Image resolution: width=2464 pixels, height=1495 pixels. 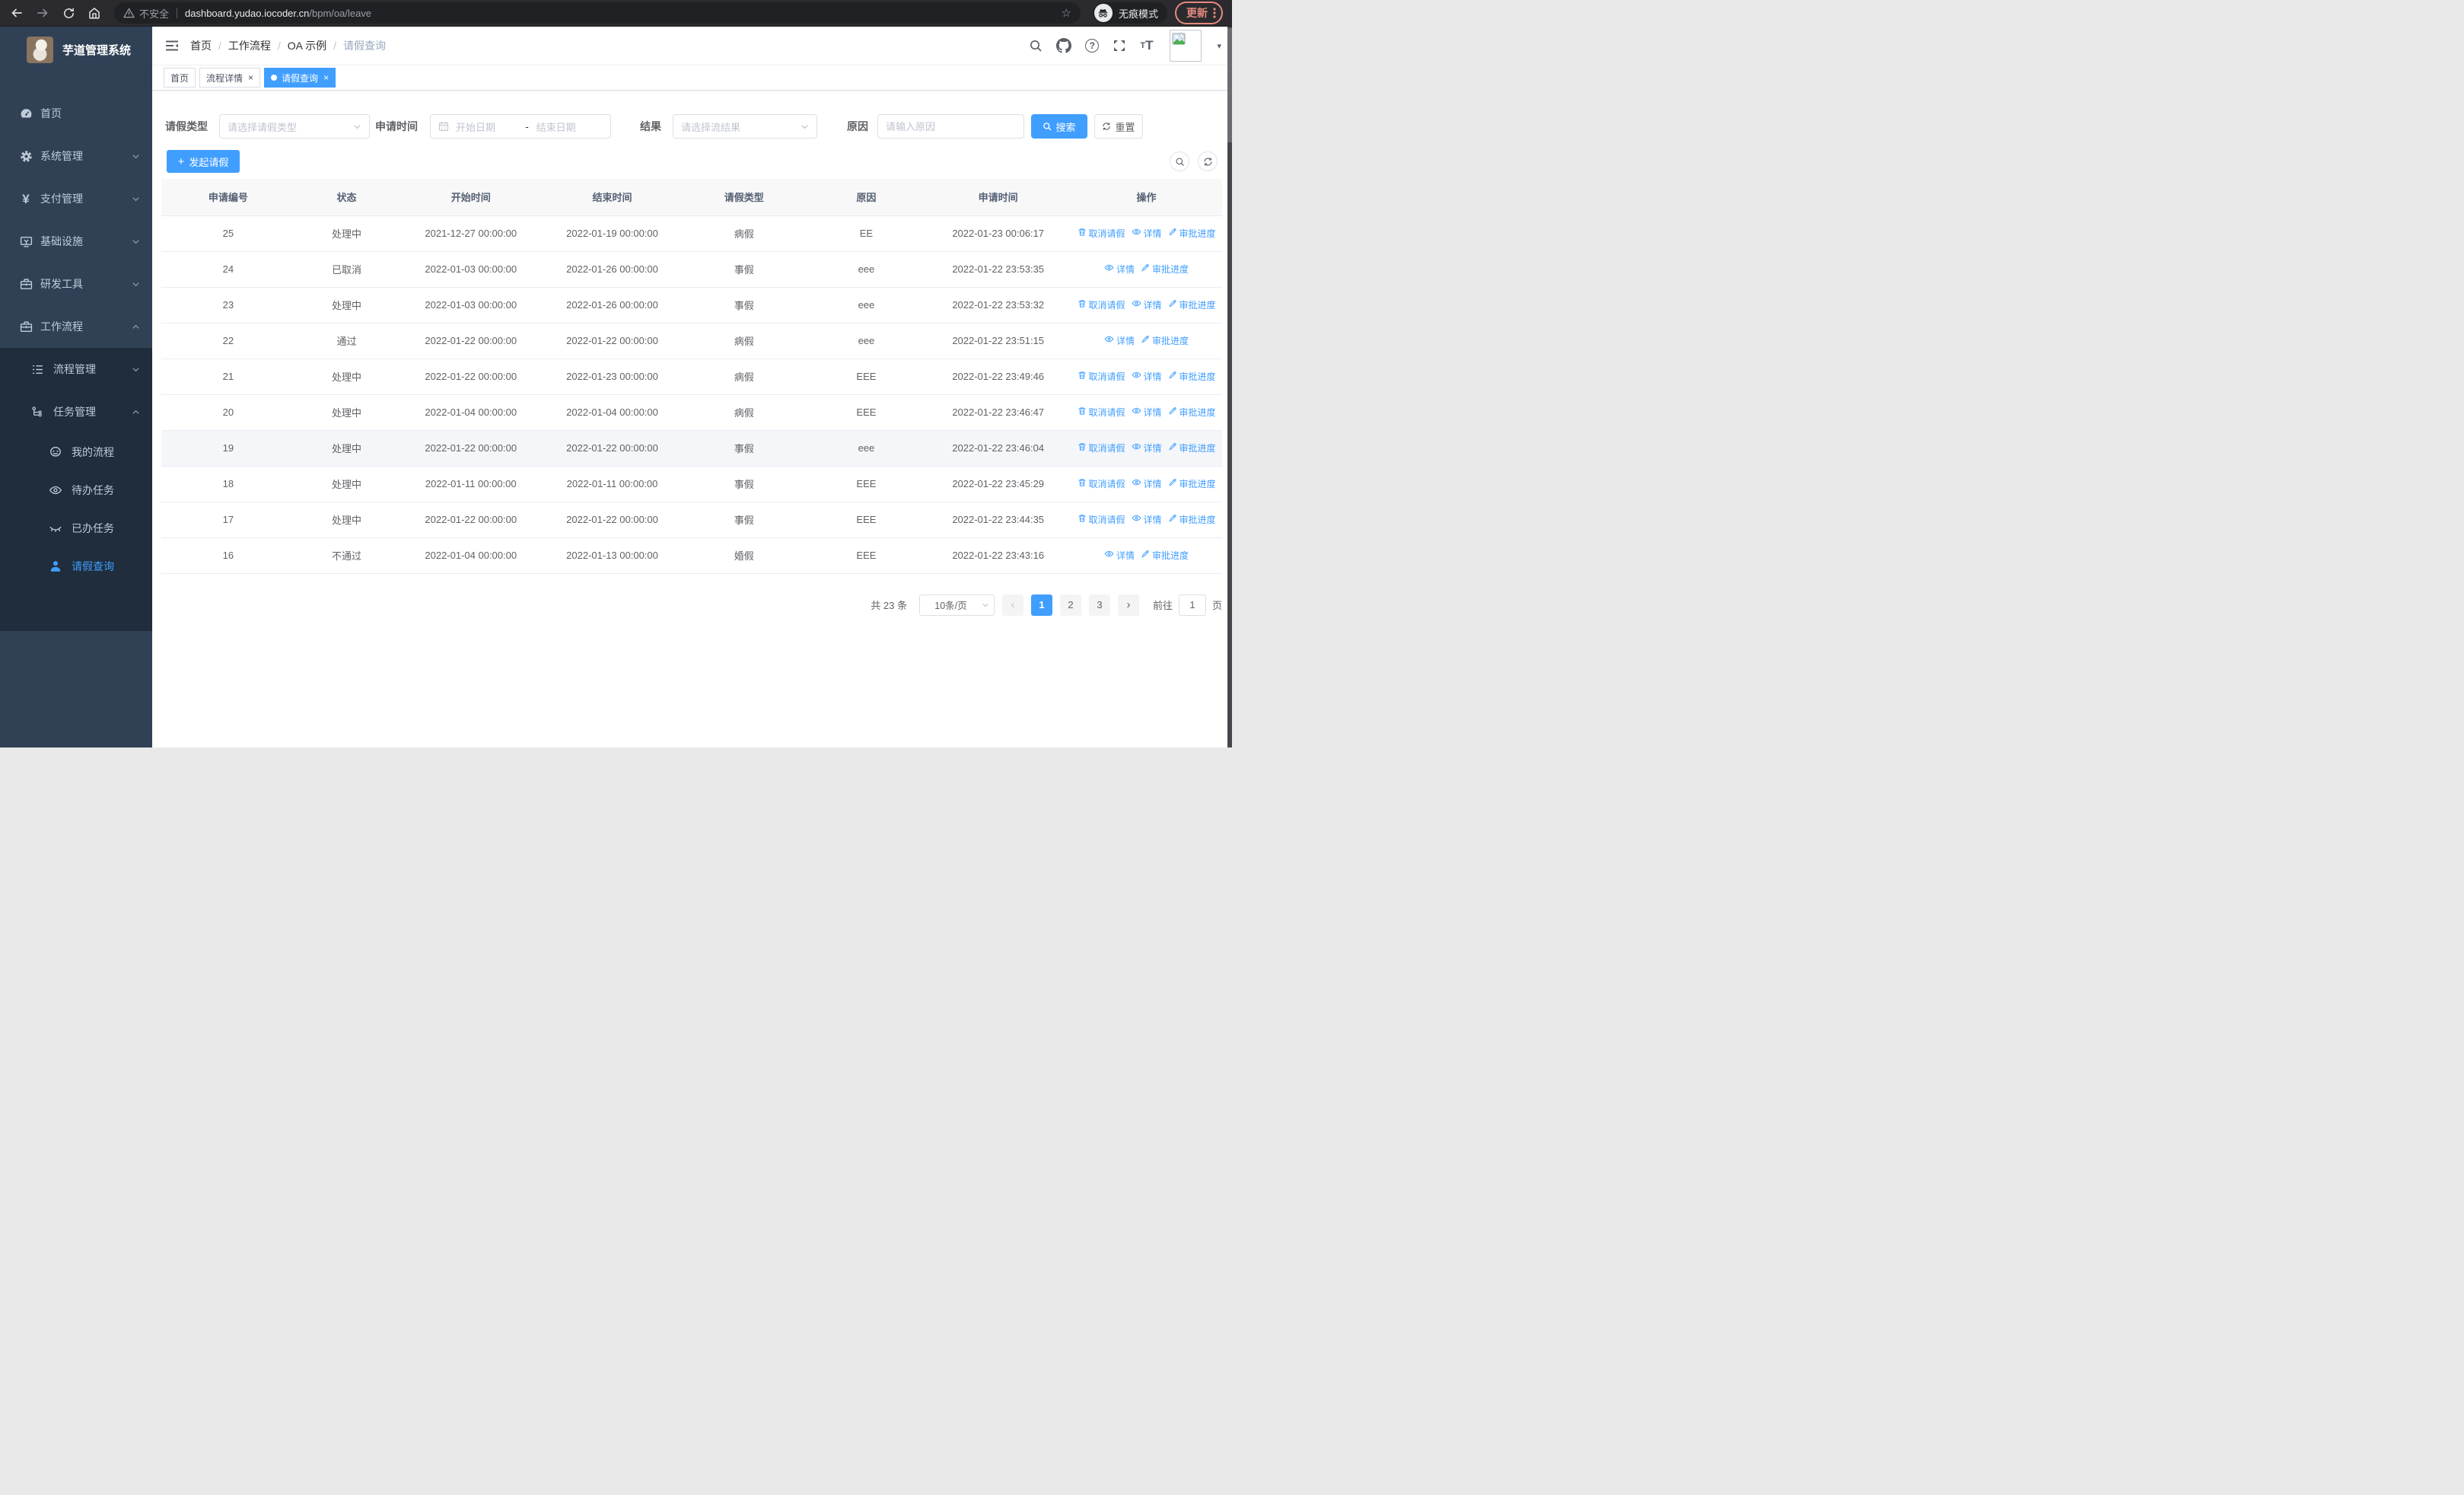 I want to click on sidebar-item-workflow: 工作流程, so click(x=76, y=326).